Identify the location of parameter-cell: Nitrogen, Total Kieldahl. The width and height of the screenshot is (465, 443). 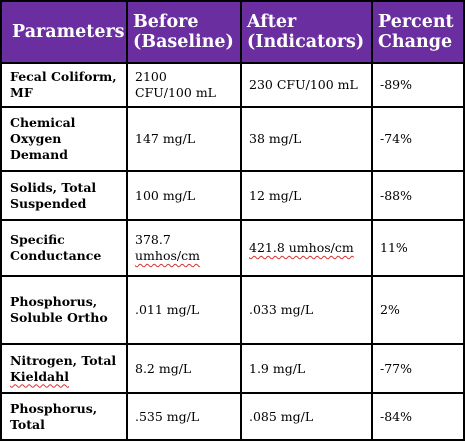
(64, 368).